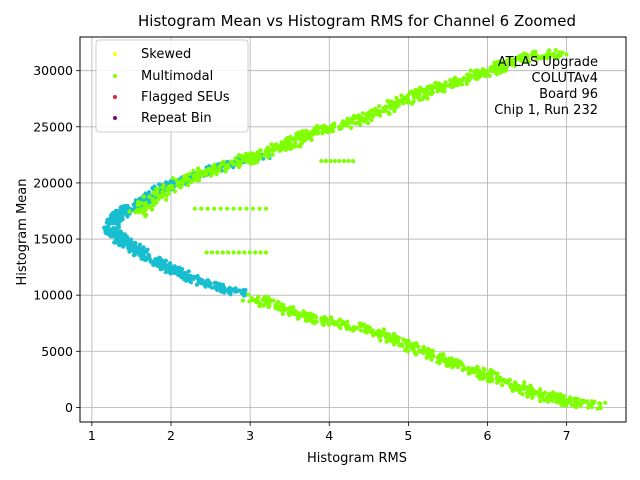 The width and height of the screenshot is (640, 480). Describe the element at coordinates (546, 110) in the screenshot. I see `annotation-line: Chip 1, Run 232` at that location.